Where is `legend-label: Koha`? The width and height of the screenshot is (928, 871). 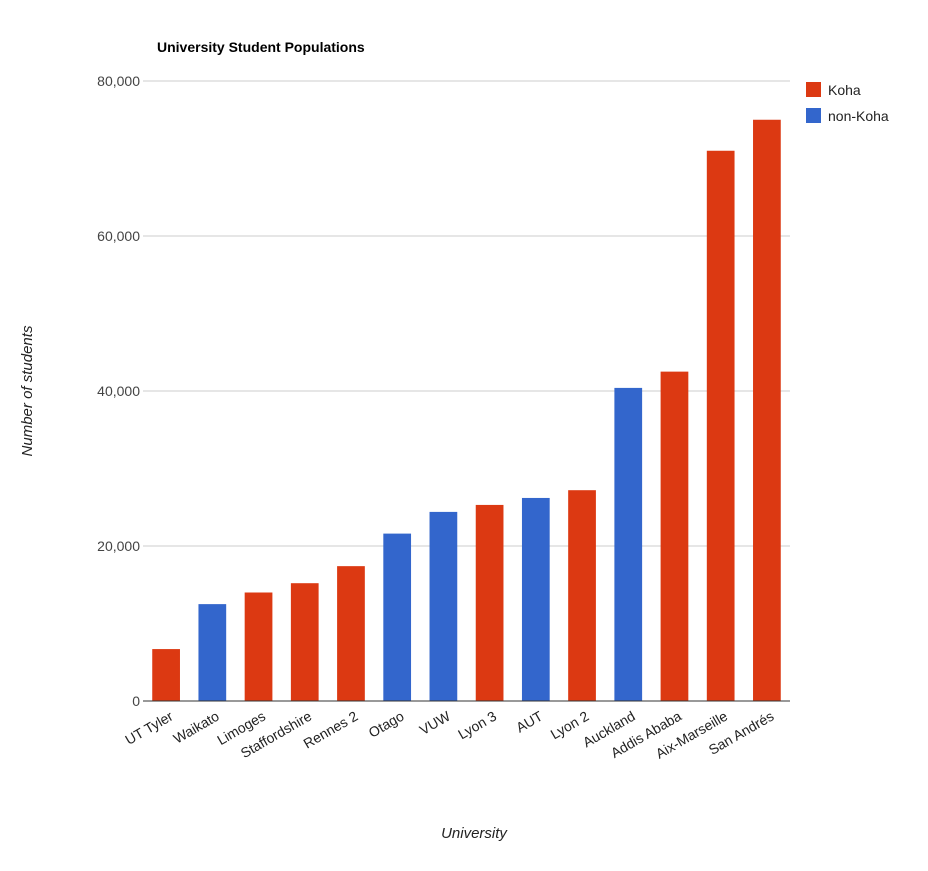 legend-label: Koha is located at coordinates (844, 90).